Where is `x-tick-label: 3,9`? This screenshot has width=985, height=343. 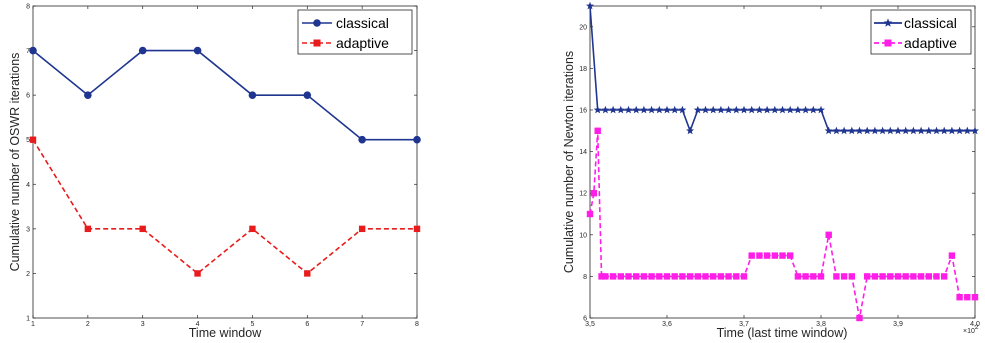 x-tick-label: 3,9 is located at coordinates (898, 324).